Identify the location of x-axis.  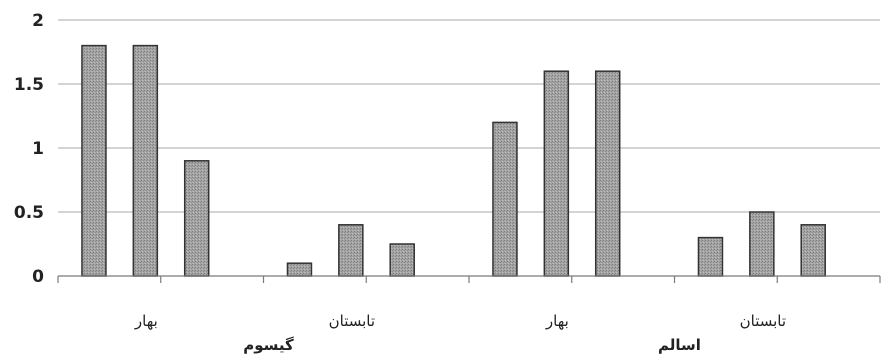
(469, 279).